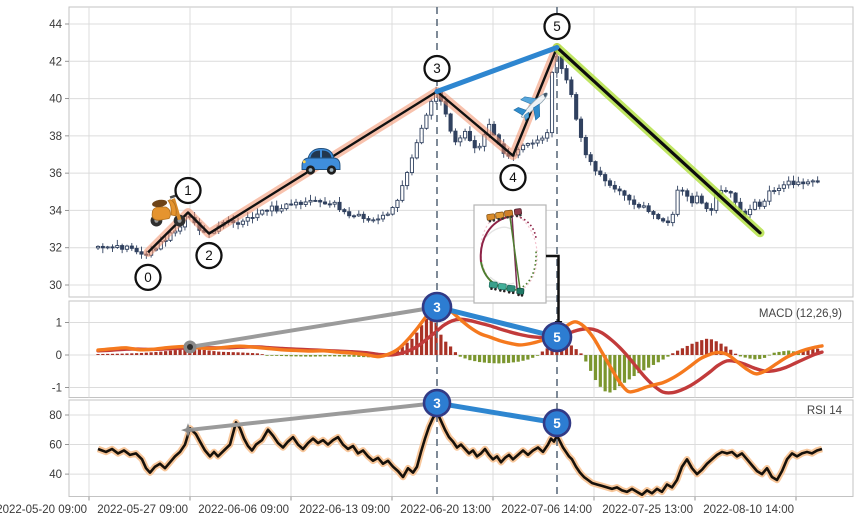 Image resolution: width=856 pixels, height=520 pixels. Describe the element at coordinates (55, 62) in the screenshot. I see `y-tick-label: 42` at that location.